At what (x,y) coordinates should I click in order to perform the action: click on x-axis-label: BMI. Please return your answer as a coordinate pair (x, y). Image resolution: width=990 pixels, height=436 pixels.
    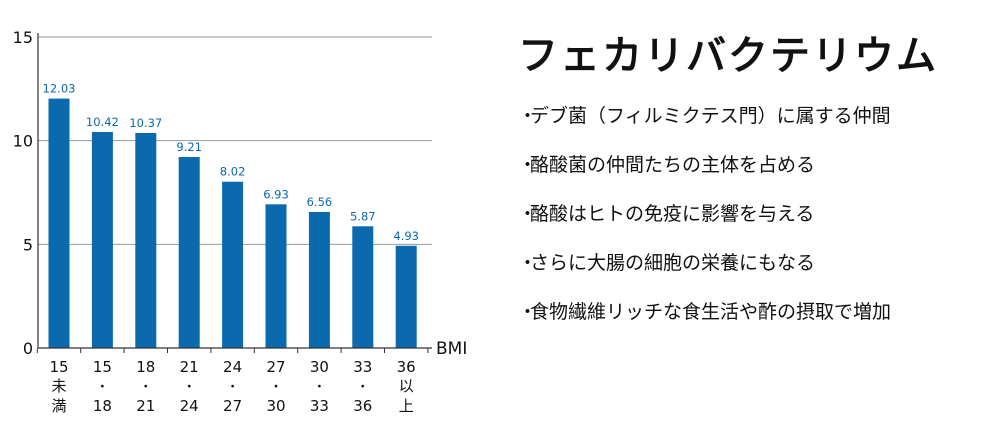
    Looking at the image, I should click on (451, 349).